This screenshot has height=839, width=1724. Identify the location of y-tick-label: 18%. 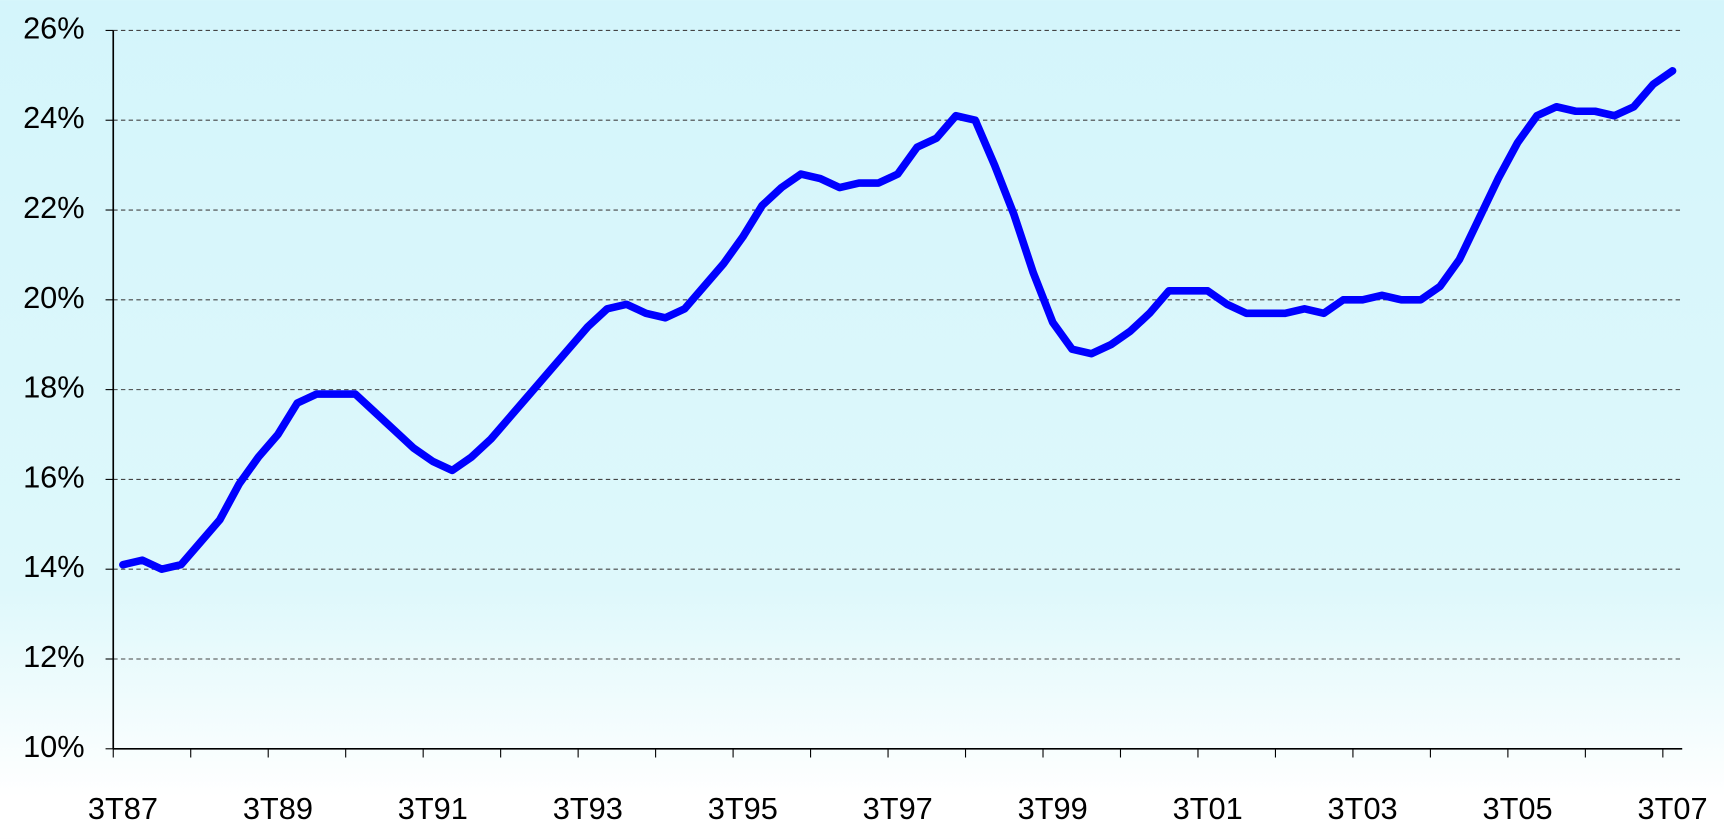
(54, 388).